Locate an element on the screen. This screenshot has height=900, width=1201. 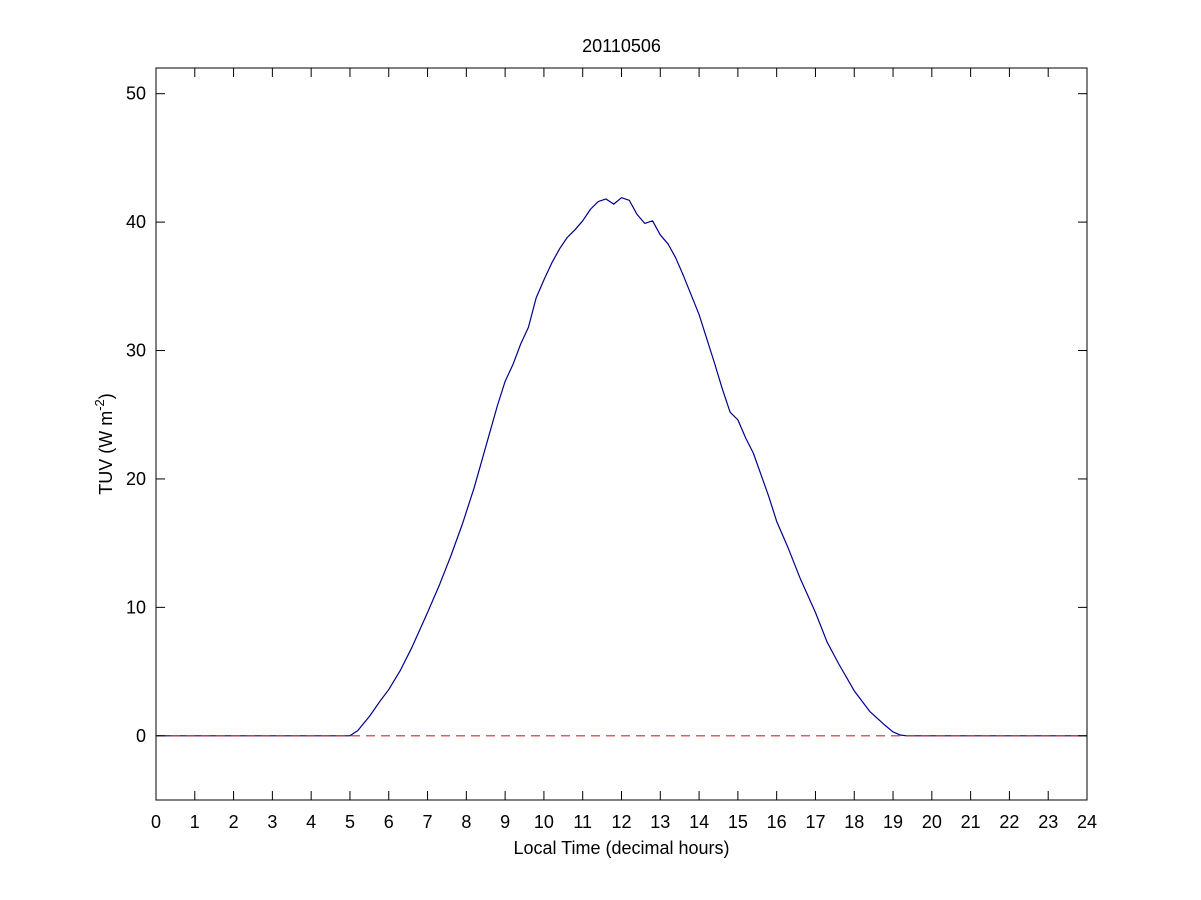
x-tick-label: 7 is located at coordinates (428, 822).